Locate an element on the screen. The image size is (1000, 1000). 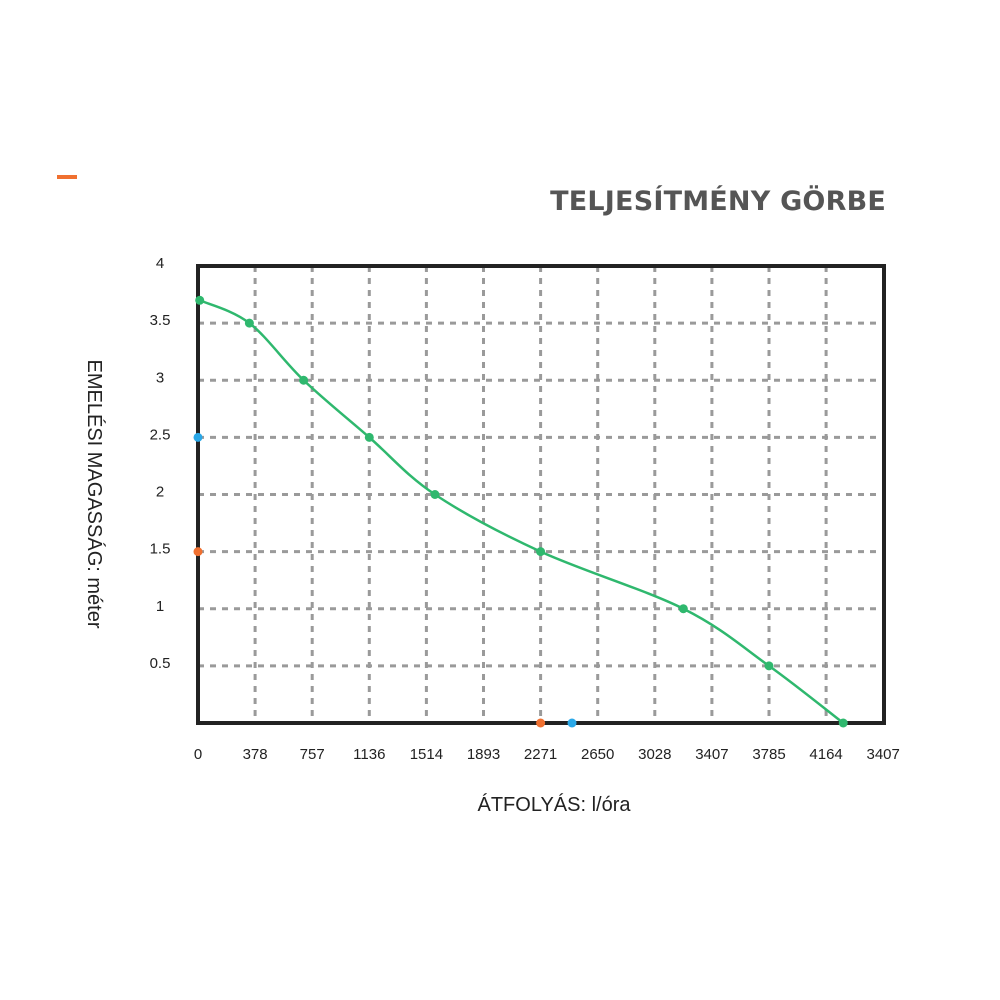
x-tick-label: 757 is located at coordinates (312, 754).